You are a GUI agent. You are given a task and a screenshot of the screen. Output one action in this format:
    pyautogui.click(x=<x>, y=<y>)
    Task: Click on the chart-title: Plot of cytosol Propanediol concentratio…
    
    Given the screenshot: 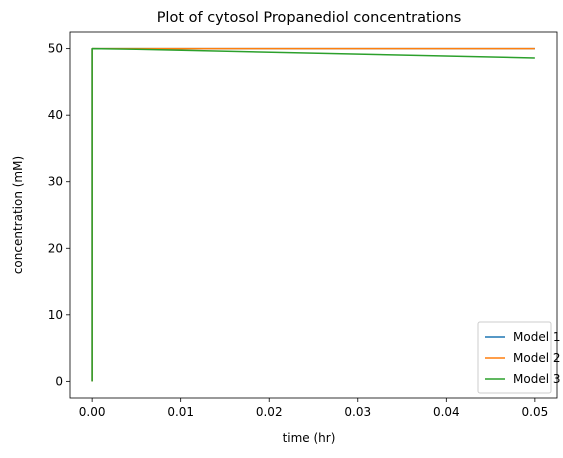 What is the action you would take?
    pyautogui.click(x=309, y=18)
    